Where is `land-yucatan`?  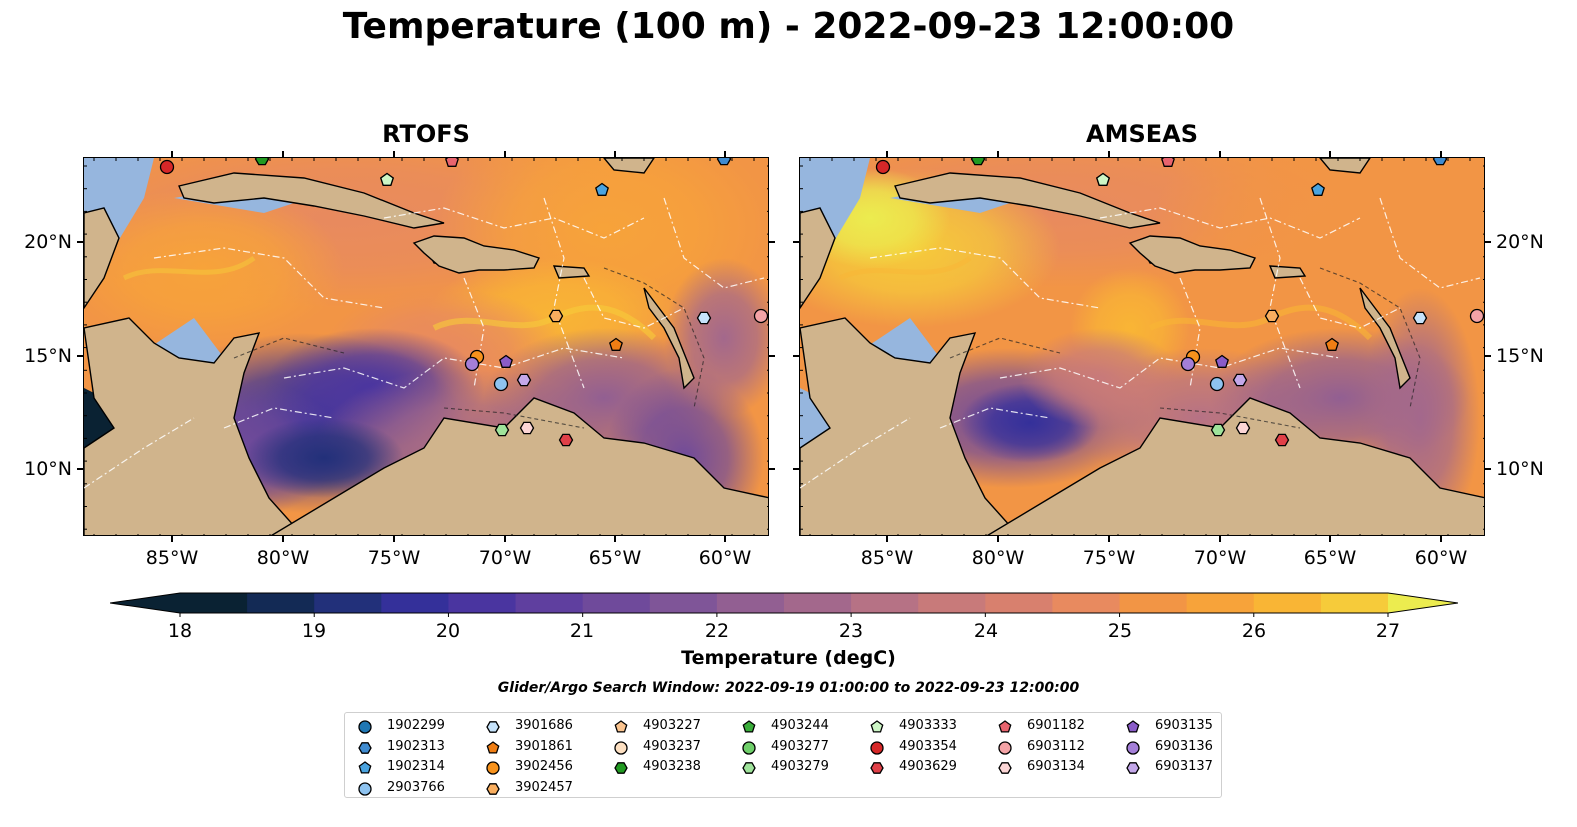
land-yucatan is located at coordinates (818, 258).